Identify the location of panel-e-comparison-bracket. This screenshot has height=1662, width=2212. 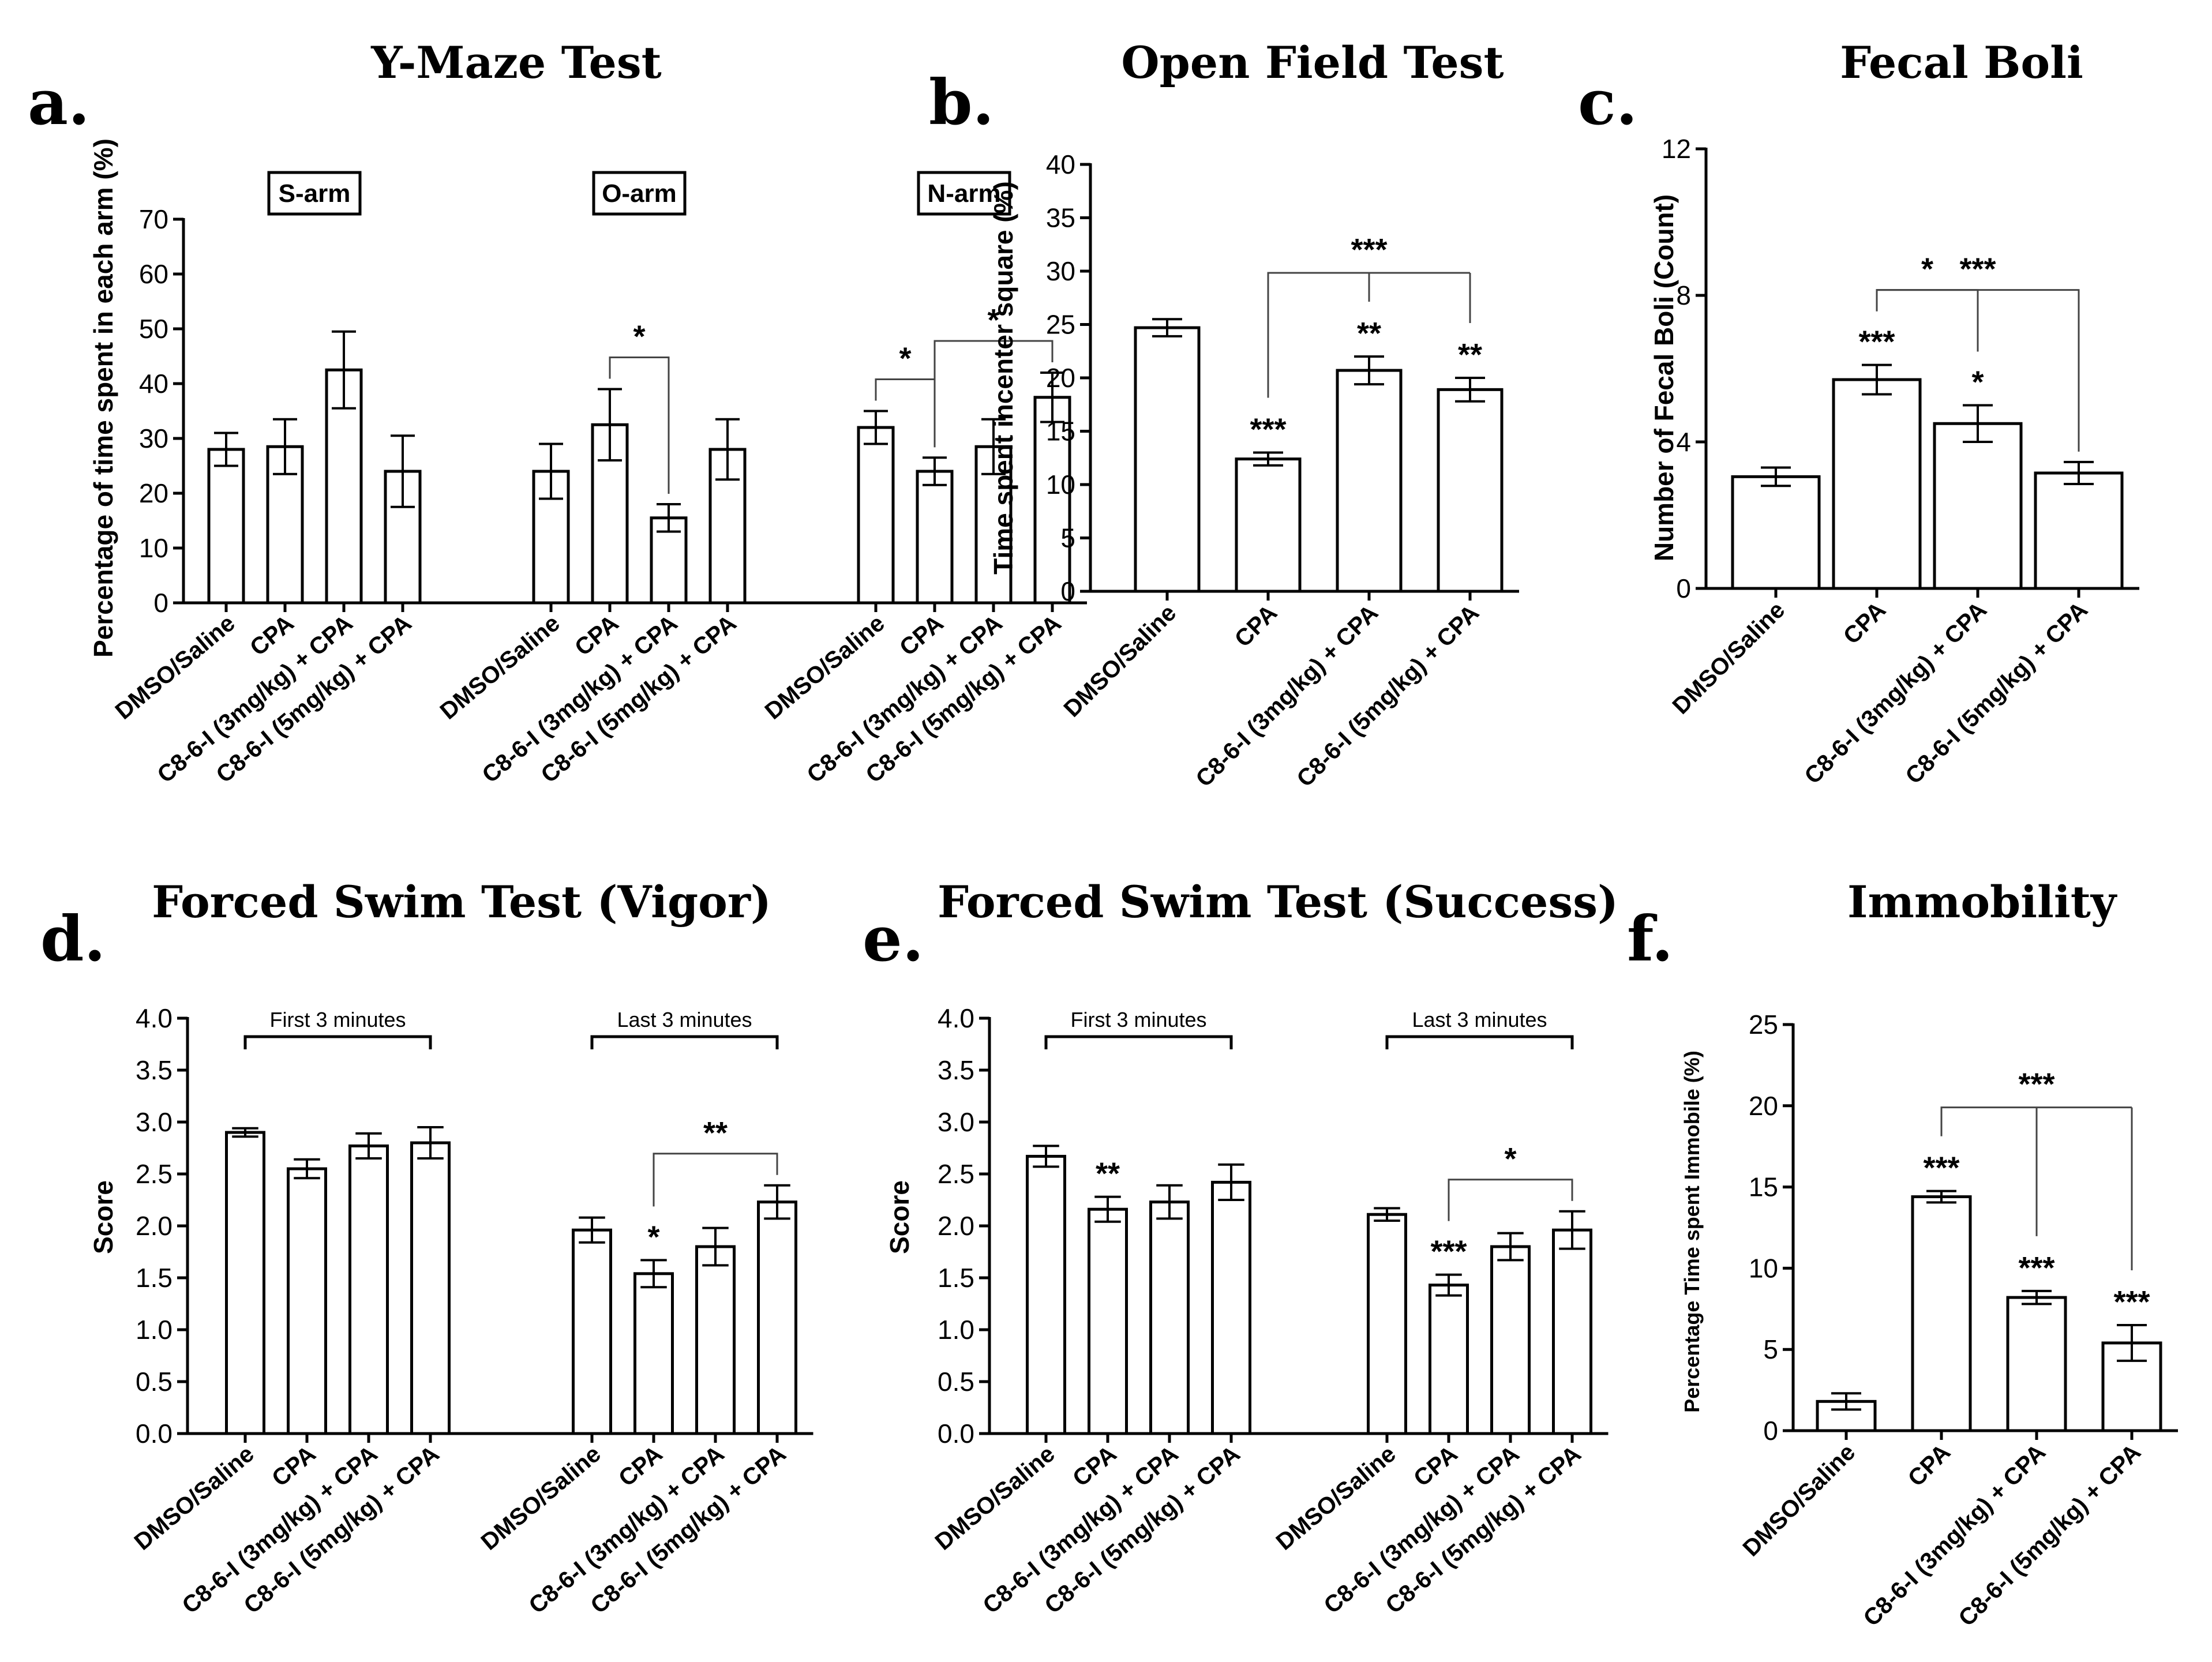
(1510, 1200).